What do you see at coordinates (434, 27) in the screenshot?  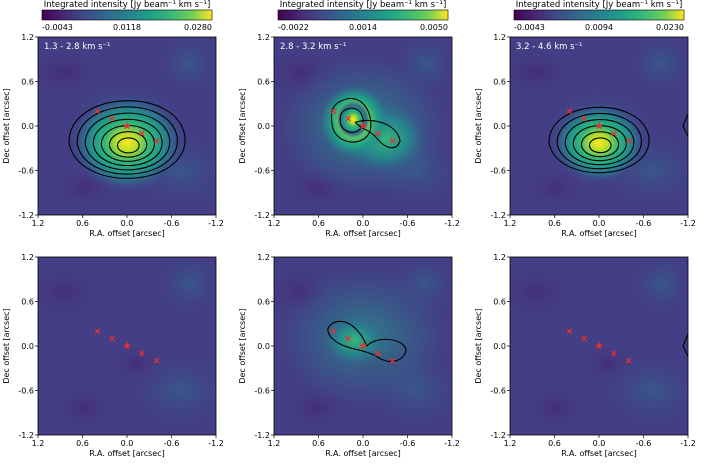 I see `colorbar-tick-max: 0.0050` at bounding box center [434, 27].